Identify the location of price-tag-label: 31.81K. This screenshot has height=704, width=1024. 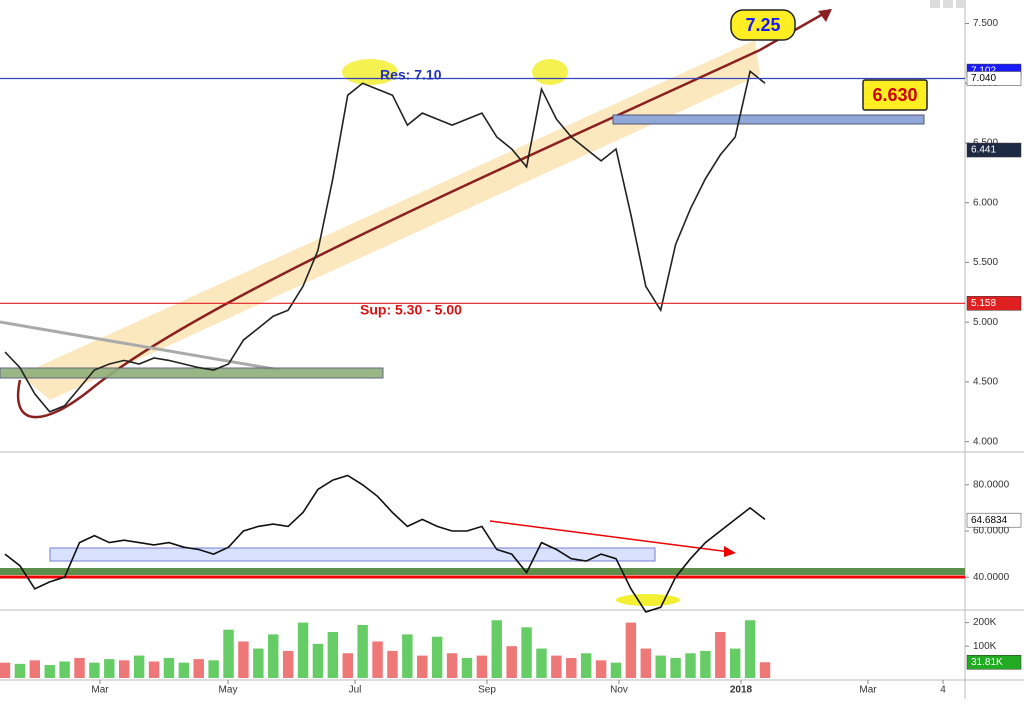
(987, 662).